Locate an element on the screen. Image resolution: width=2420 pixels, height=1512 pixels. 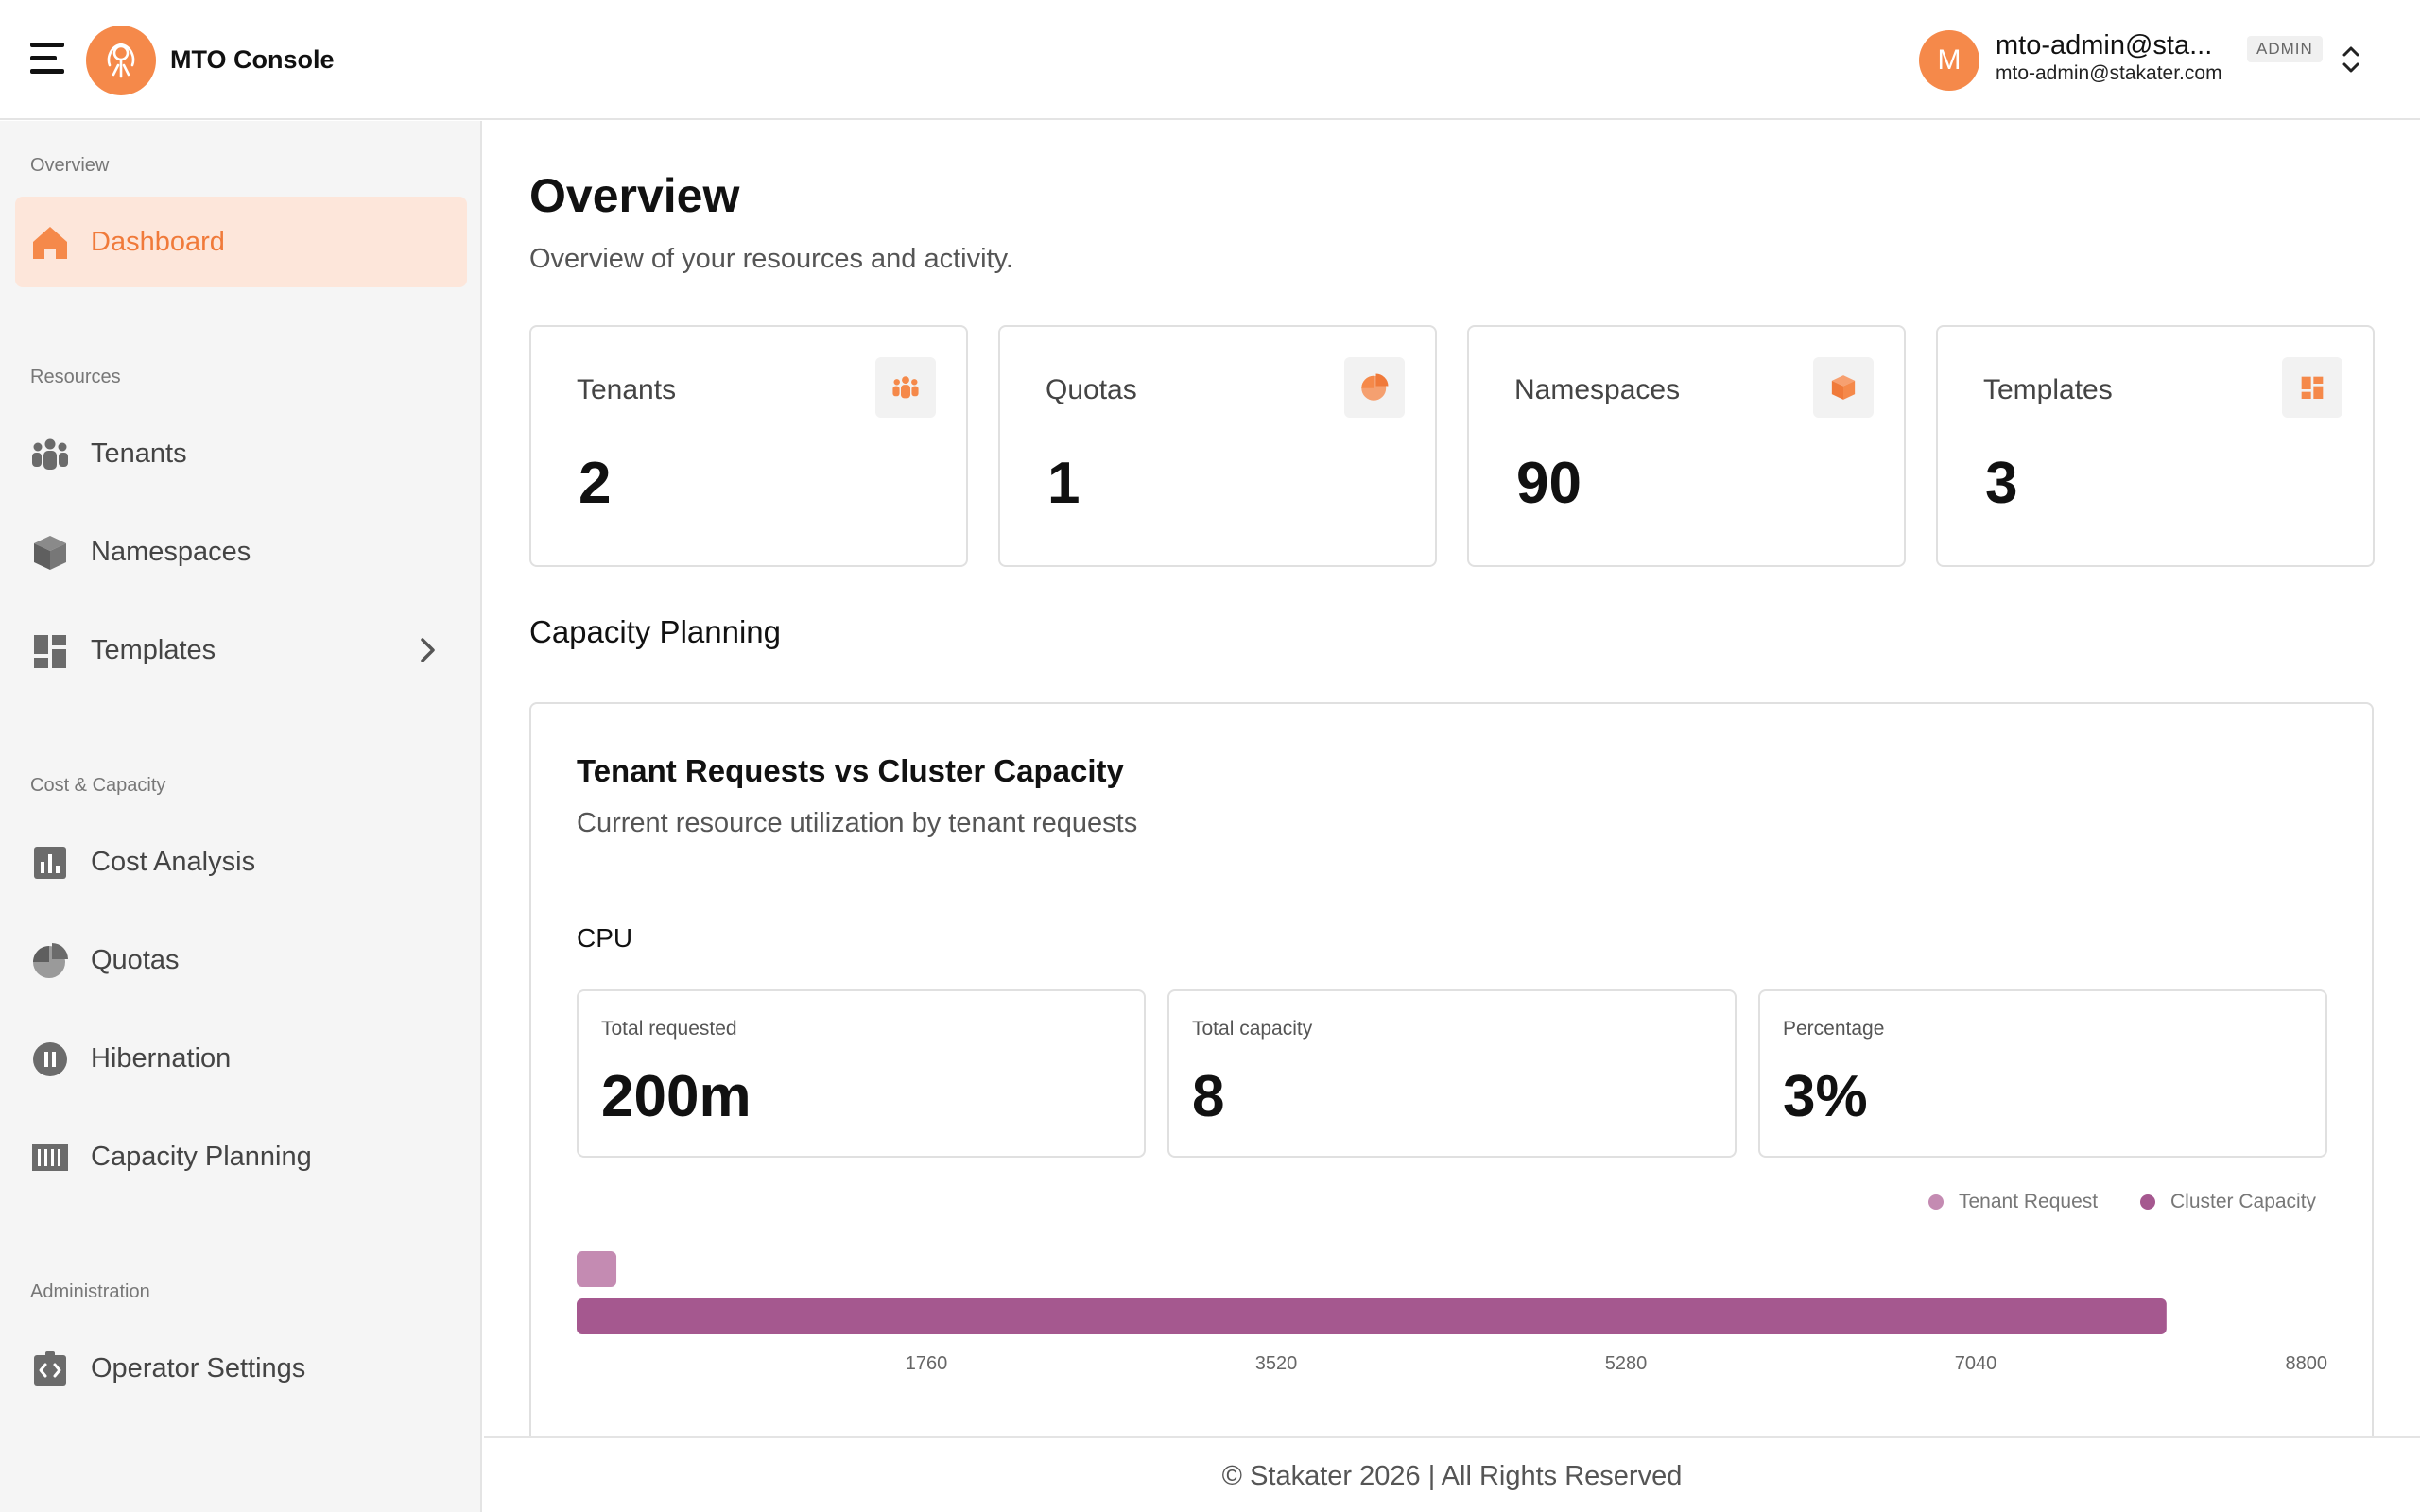
sidebar-item-tenants: Tenants is located at coordinates (241, 453).